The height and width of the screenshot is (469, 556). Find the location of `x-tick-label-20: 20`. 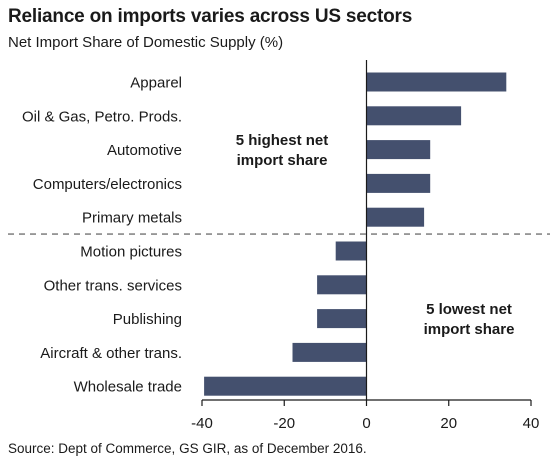

x-tick-label-20: 20 is located at coordinates (448, 423).